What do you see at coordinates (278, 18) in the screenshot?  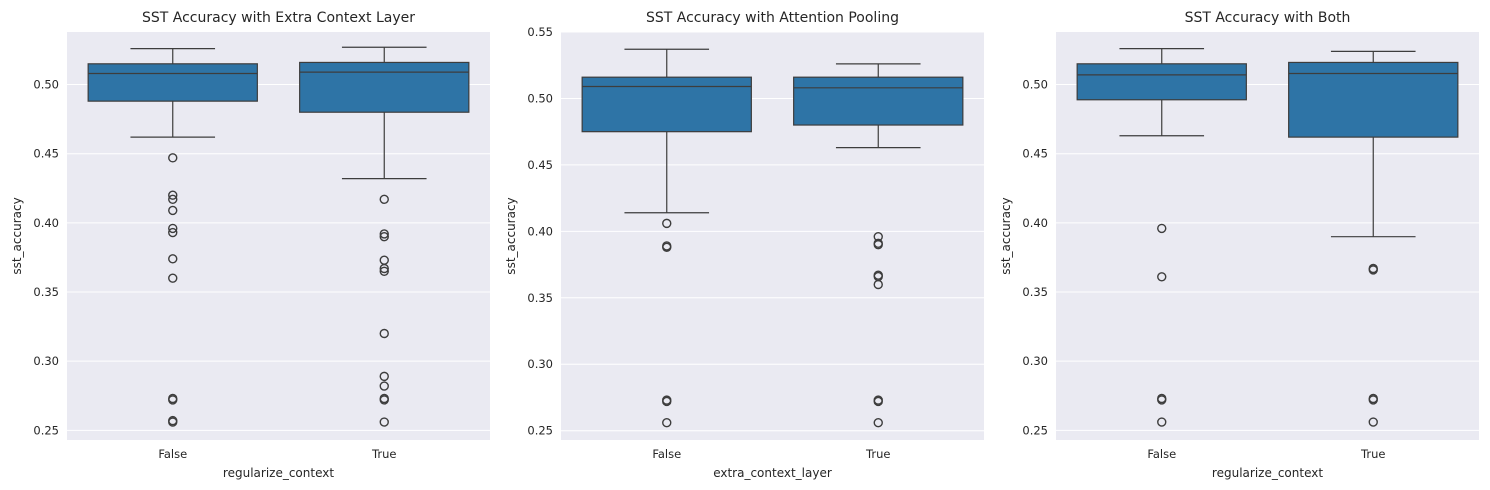 I see `chart-title: SST Accuracy with Extra Context Layer` at bounding box center [278, 18].